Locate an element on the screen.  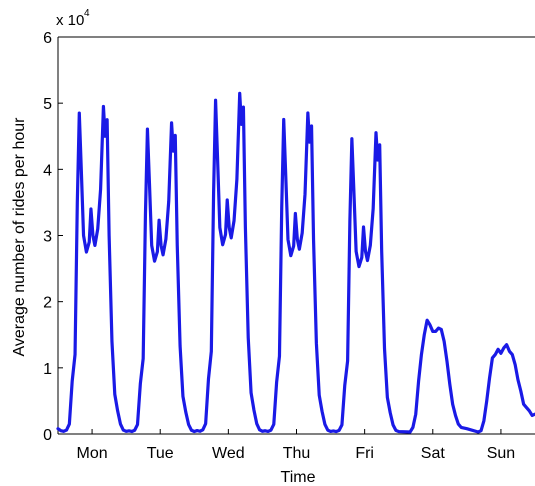
y-tick-label: 3 is located at coordinates (47, 237).